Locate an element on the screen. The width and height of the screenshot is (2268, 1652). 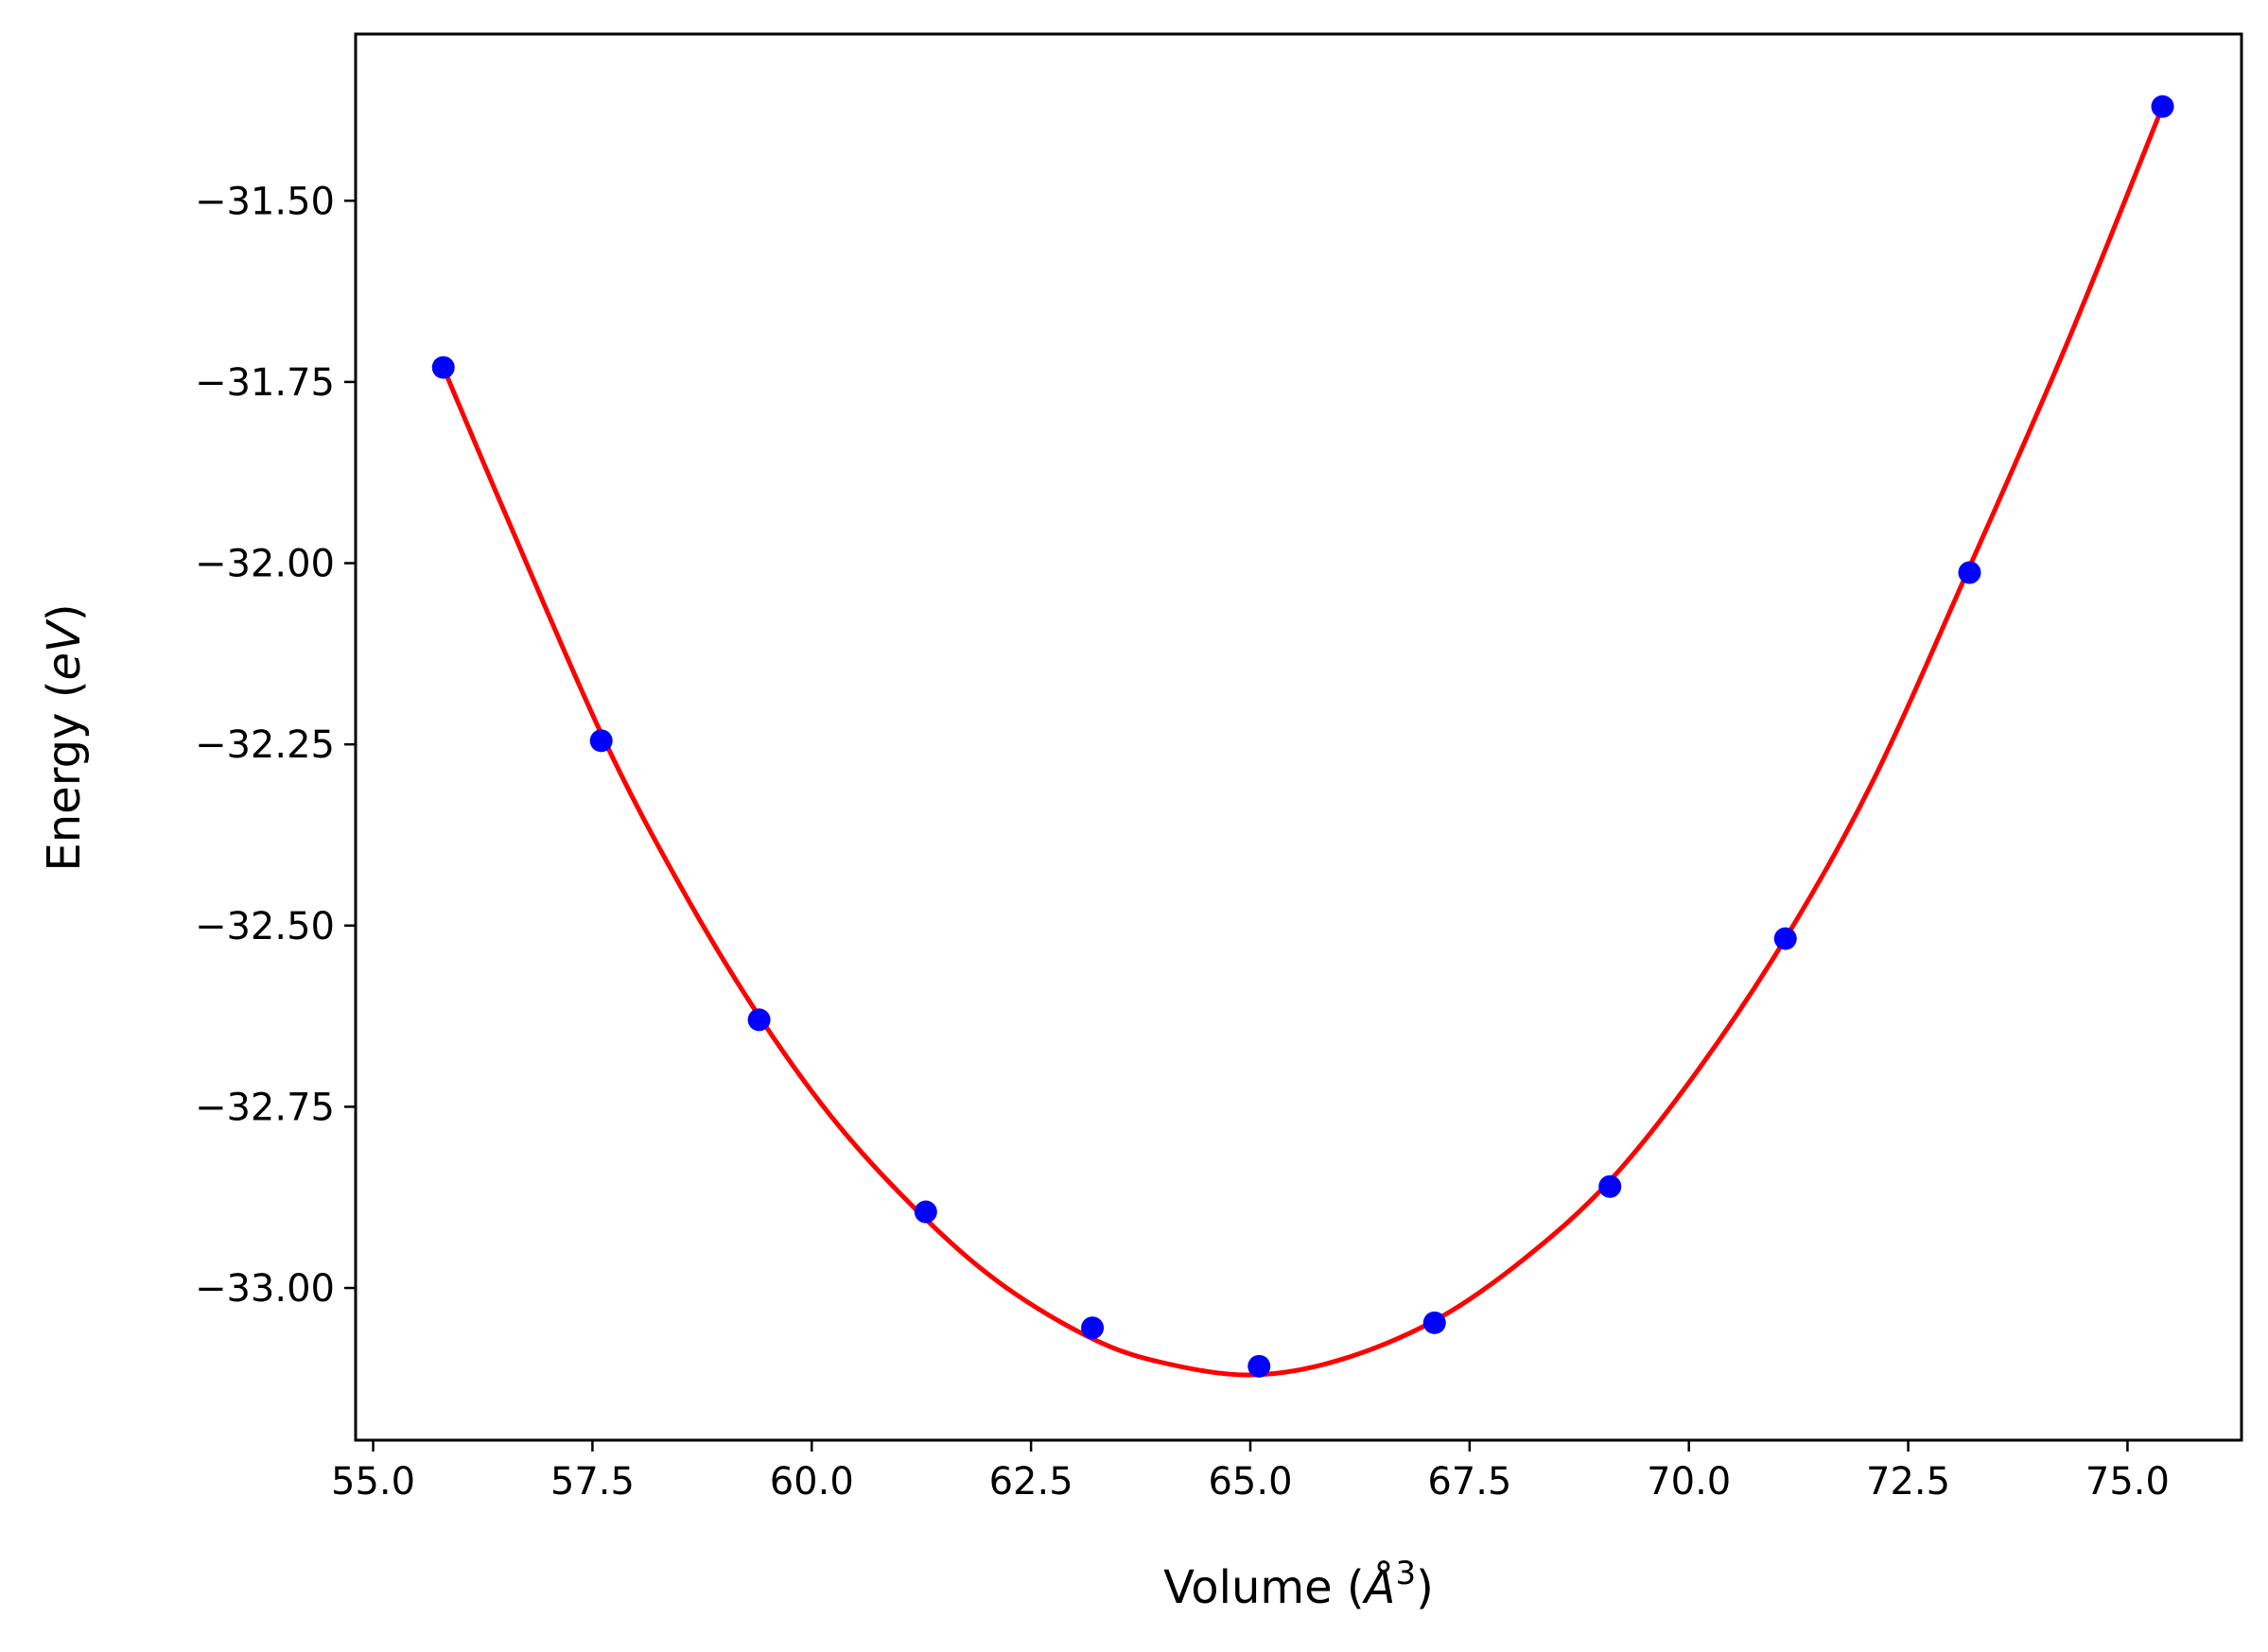
x-tick-label: 60.0 is located at coordinates (812, 1482).